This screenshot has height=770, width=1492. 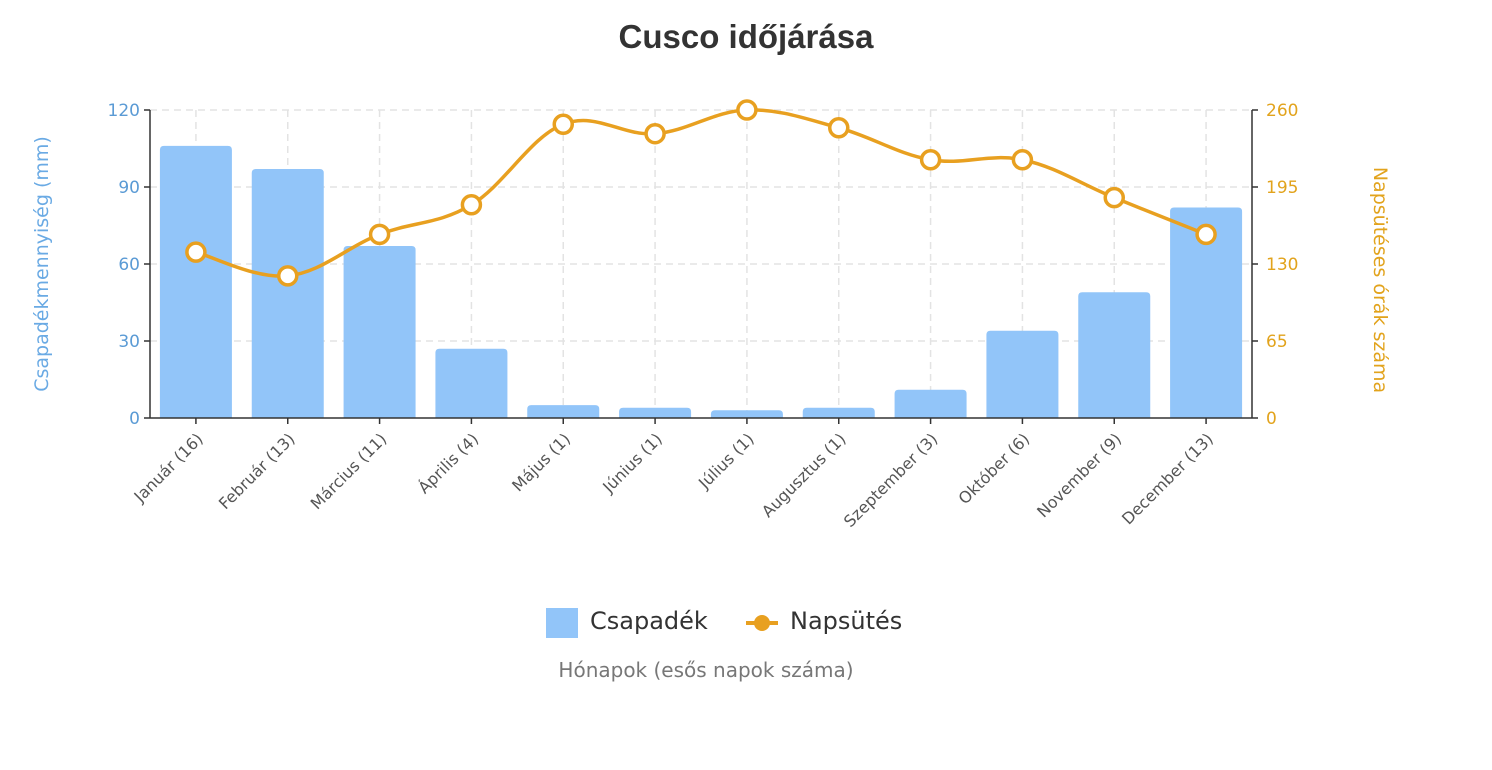 What do you see at coordinates (747, 36) in the screenshot?
I see `chart-title: Cusco időjárása` at bounding box center [747, 36].